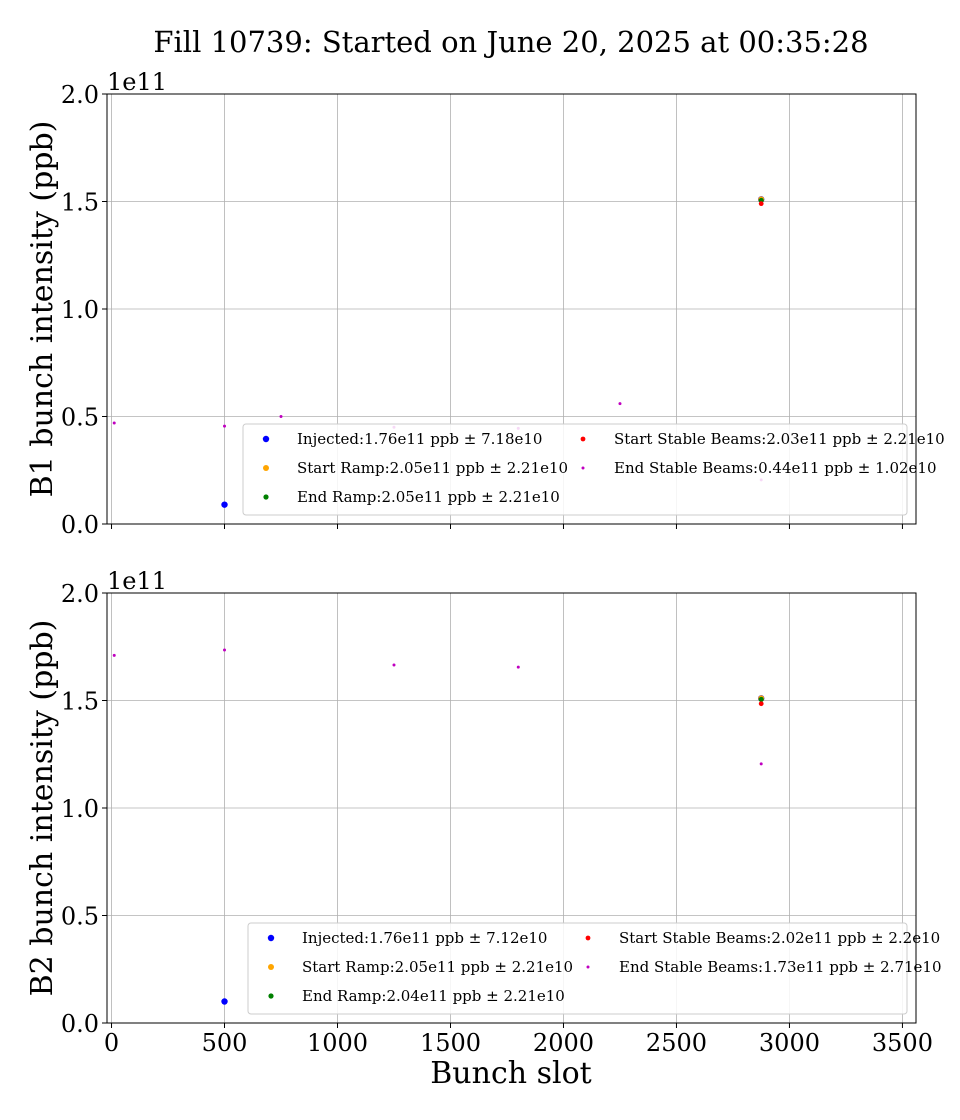 The height and width of the screenshot is (1120, 960). I want to click on legend-entry-0: Injected:1.76e11 ppb ± 7.12e10, so click(424, 938).